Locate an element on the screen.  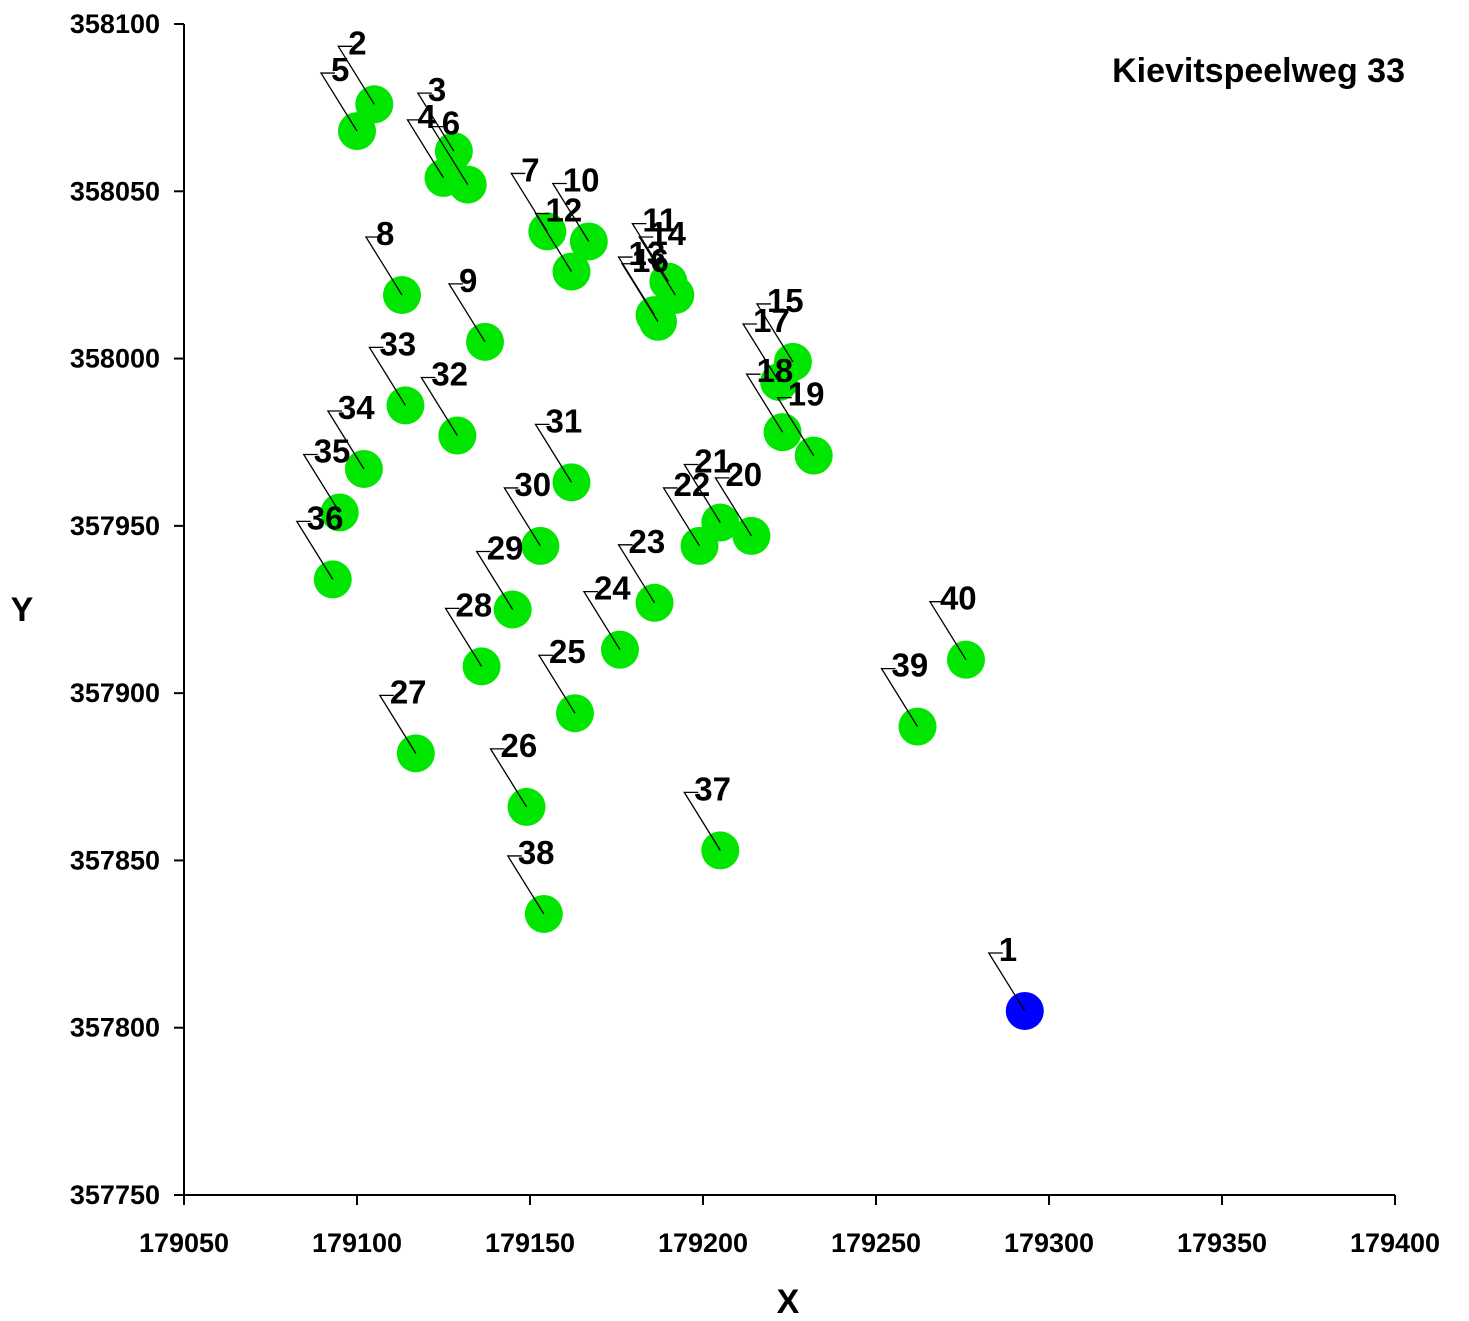
data-label-20: 20 is located at coordinates (743, 474).